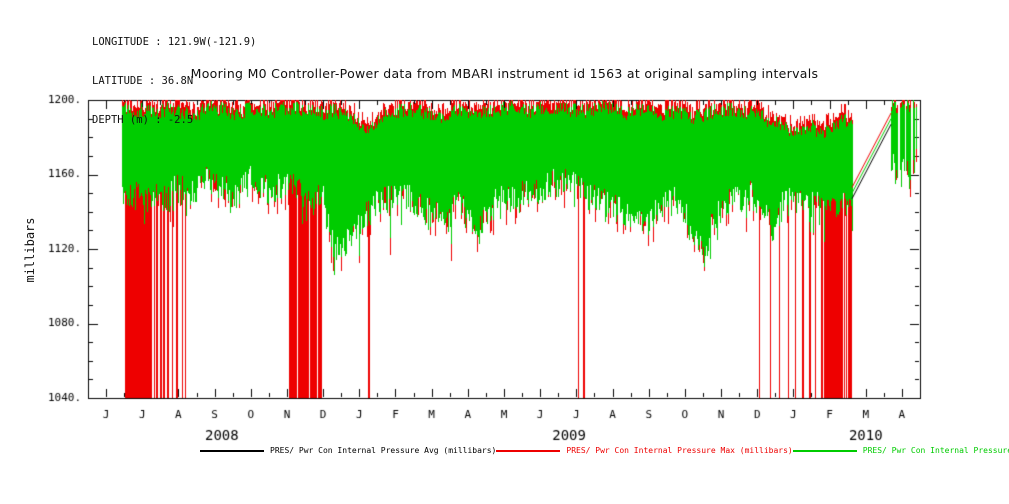 The image size is (1009, 504). What do you see at coordinates (30, 250) in the screenshot?
I see `y-axis-label: millibars` at bounding box center [30, 250].